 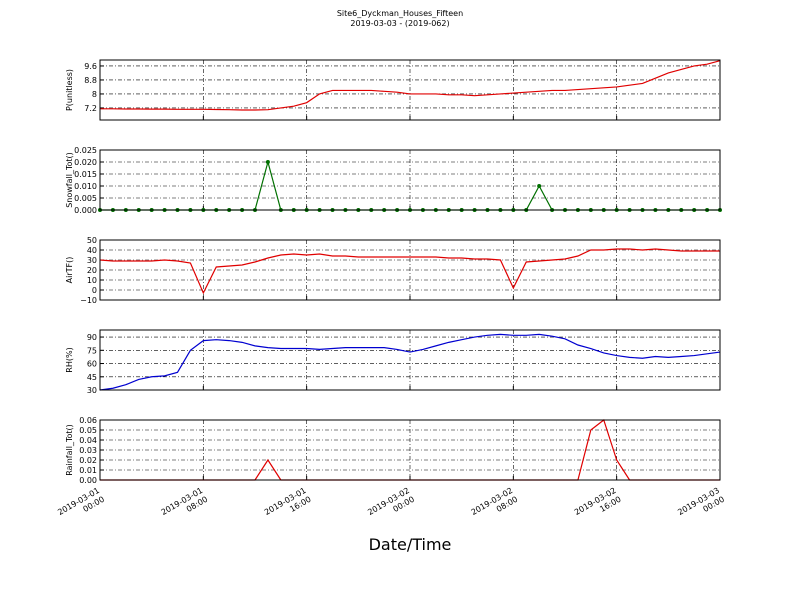 What do you see at coordinates (92, 377) in the screenshot?
I see `y-tick-label: 45` at bounding box center [92, 377].